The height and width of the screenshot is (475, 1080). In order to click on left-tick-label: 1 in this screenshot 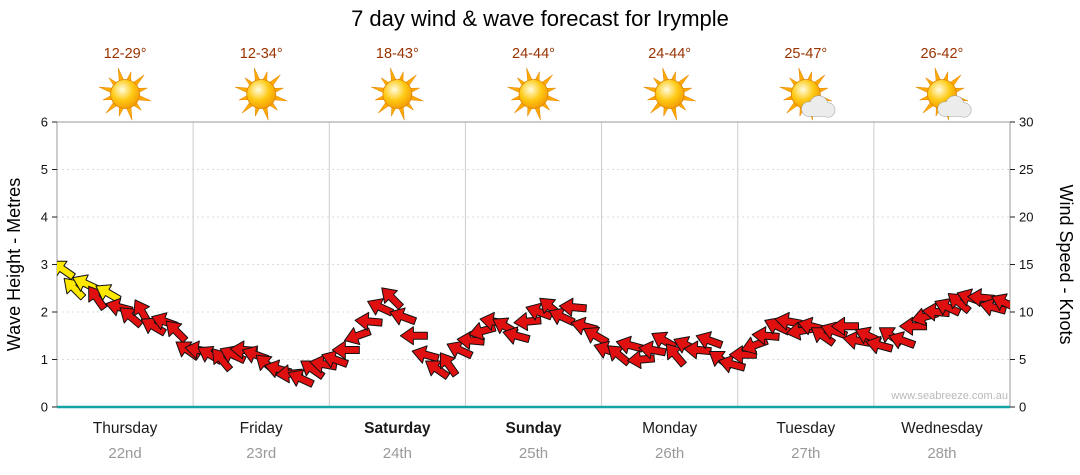, I will do `click(44, 359)`.